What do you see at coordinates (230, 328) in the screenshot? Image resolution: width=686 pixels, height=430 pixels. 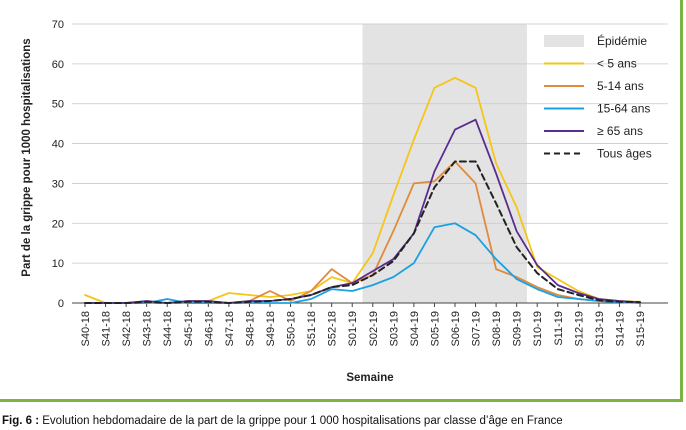 I see `x-tick-label: S47-18` at bounding box center [230, 328].